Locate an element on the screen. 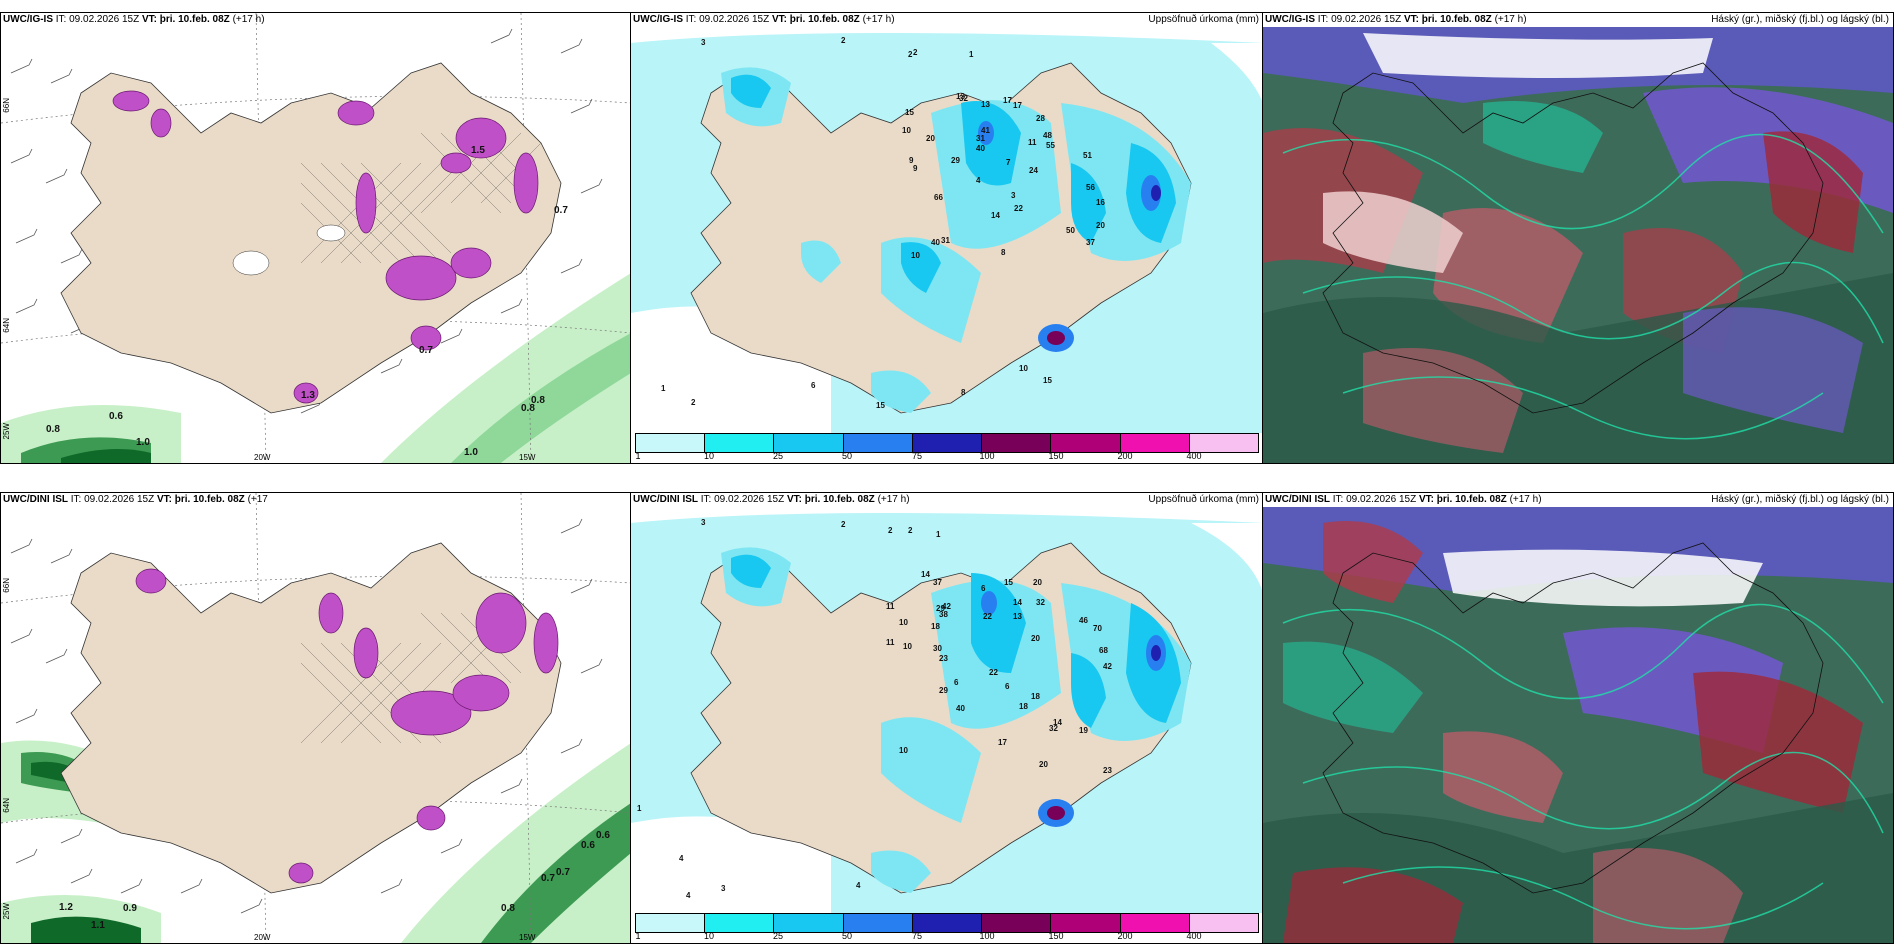  precip-value: 14 is located at coordinates (1017, 602).